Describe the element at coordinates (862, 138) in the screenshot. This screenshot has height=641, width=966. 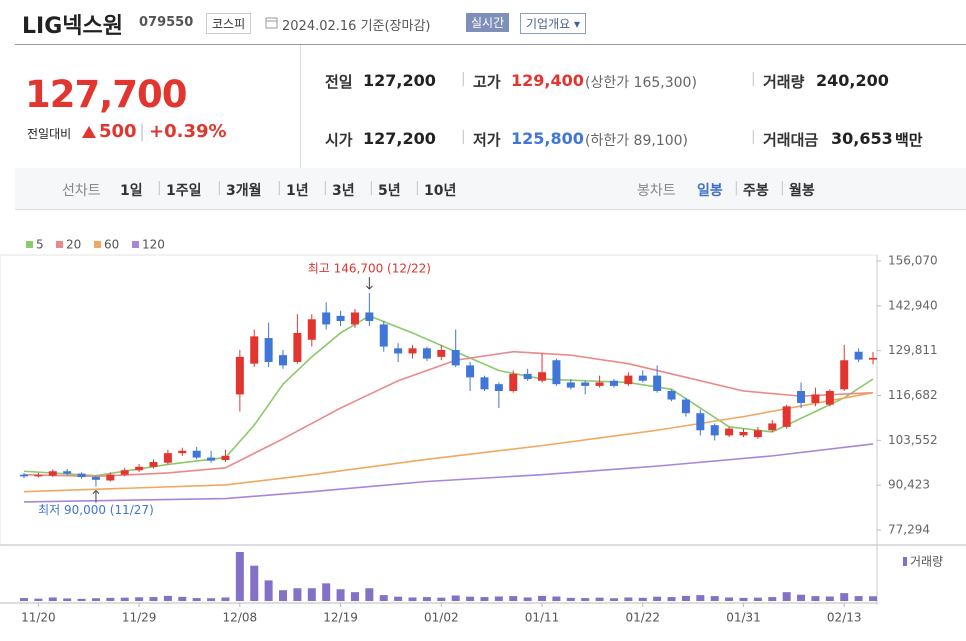
I see `quote-value: 30,653` at that location.